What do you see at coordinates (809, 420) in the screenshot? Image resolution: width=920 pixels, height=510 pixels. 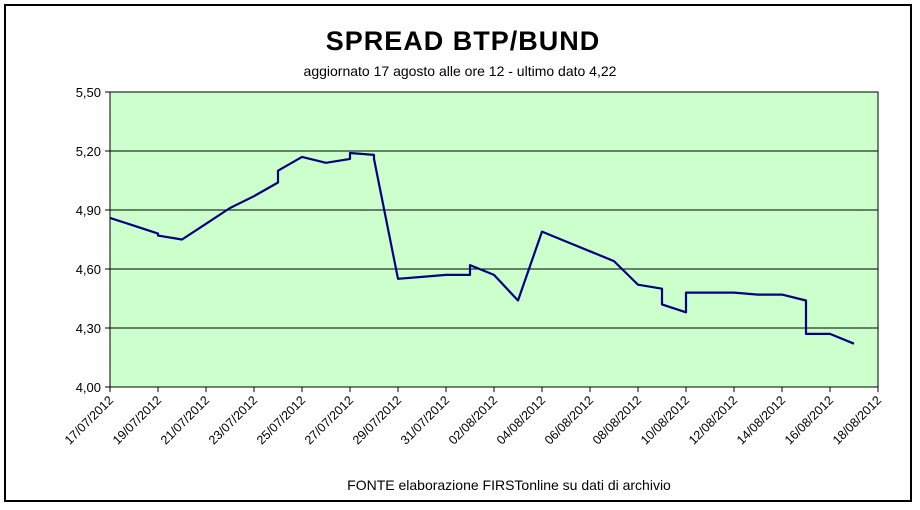 I see `x-tick-label: 16/08/2012` at bounding box center [809, 420].